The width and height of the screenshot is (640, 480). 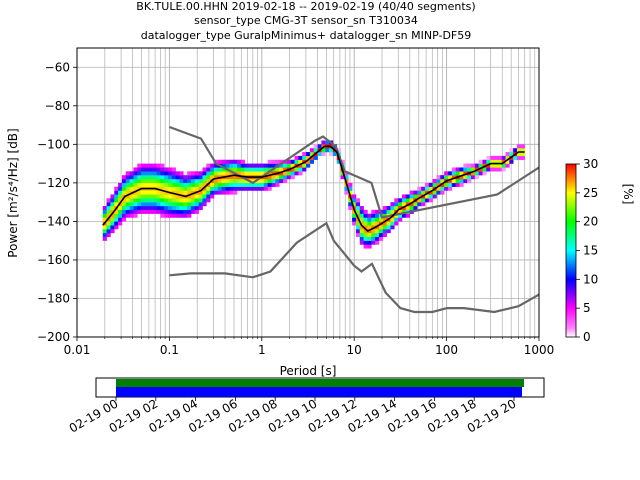 I want to click on y-tick-label: −180, so click(x=53, y=298).